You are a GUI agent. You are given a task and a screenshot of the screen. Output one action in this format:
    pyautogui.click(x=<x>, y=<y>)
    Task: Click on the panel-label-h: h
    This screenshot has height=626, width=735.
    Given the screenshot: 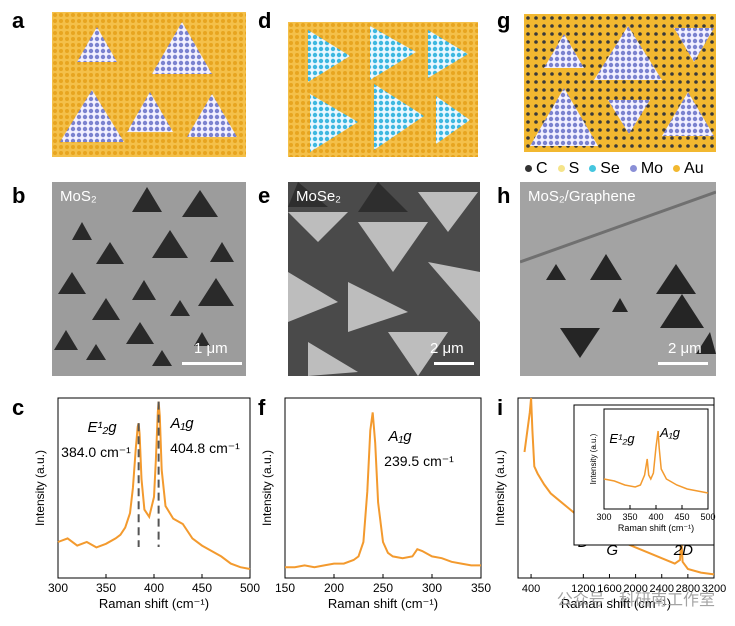 What is the action you would take?
    pyautogui.click(x=504, y=195)
    